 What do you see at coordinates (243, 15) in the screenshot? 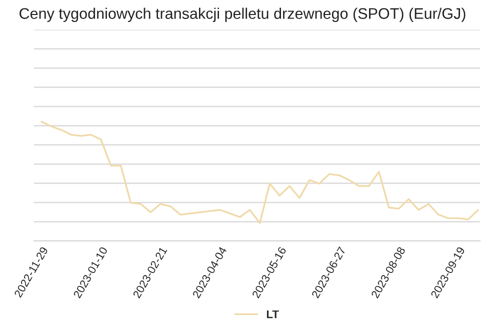
I see `chart-title: Ceny tygodniowych transakcji pelletu drzewnego (SPOT) (Eur/GJ)` at bounding box center [243, 15].